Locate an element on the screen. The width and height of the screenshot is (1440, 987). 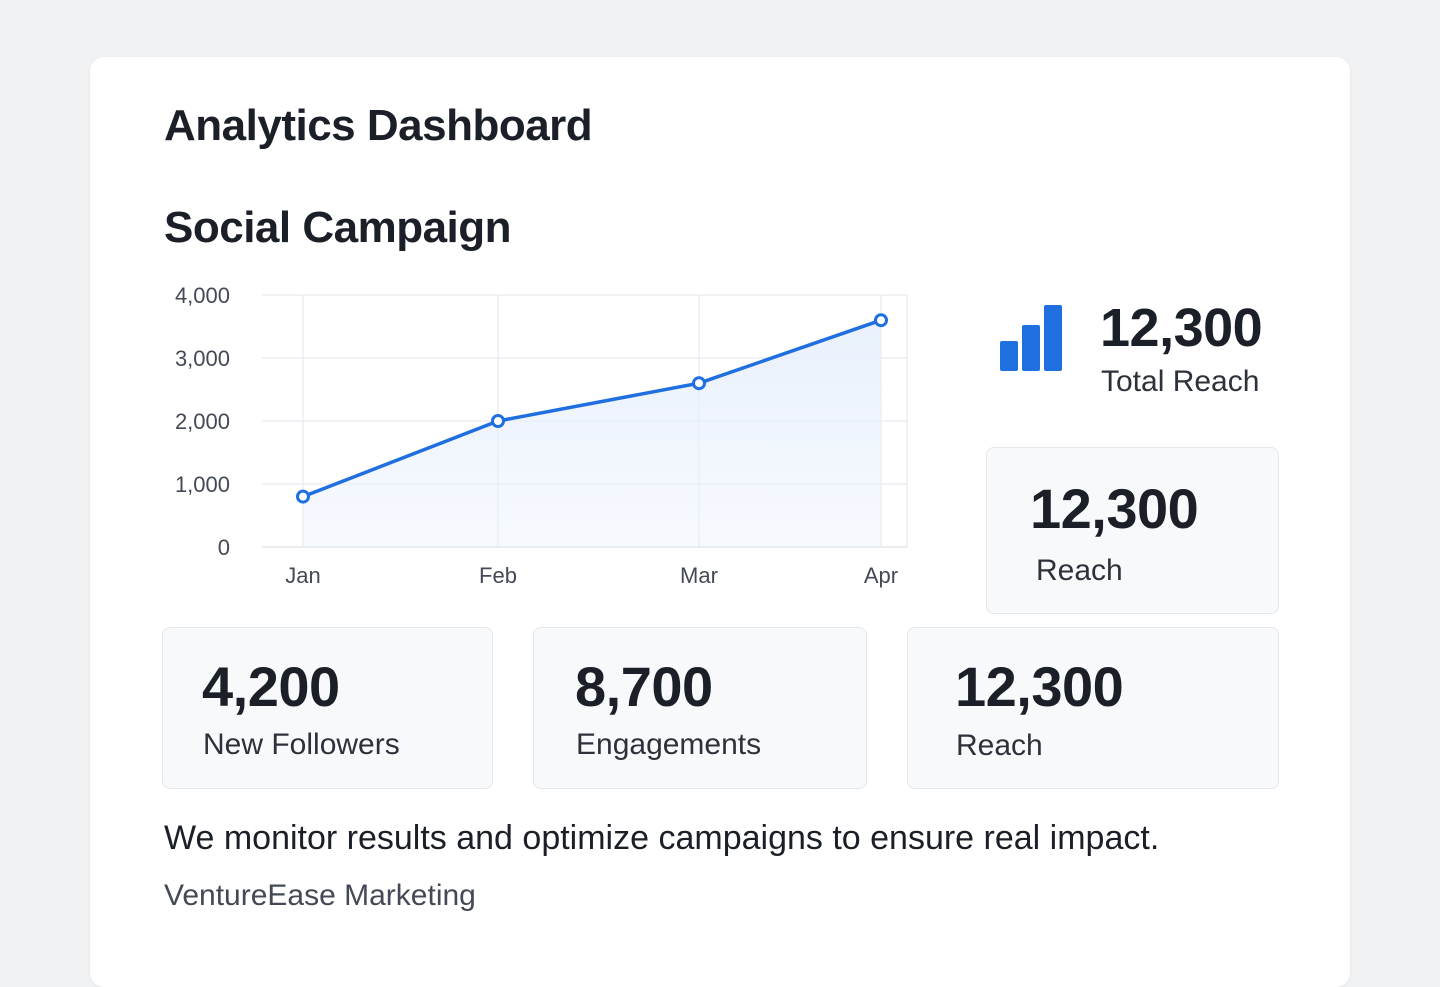
stat-label: New Followers is located at coordinates (301, 744).